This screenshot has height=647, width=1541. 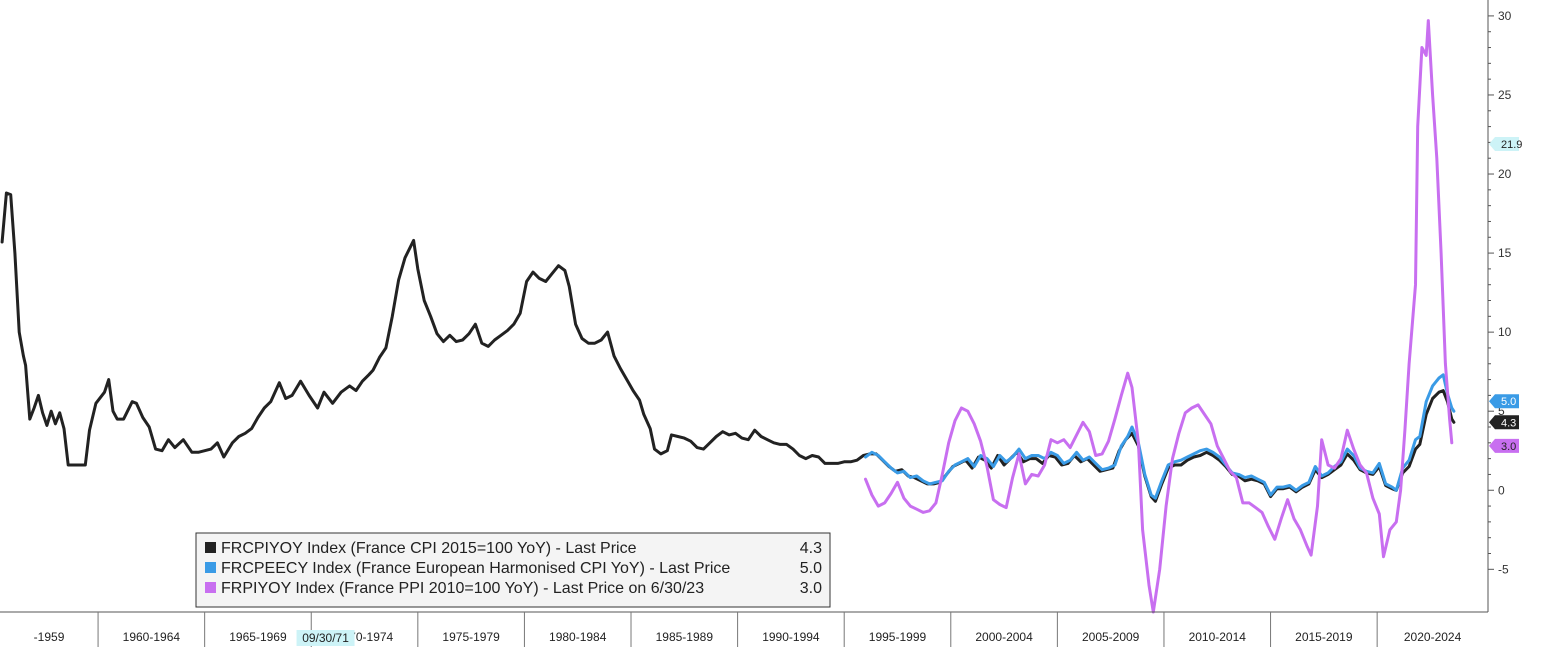 I want to click on x-tick-label: 1985-1989, so click(x=685, y=637).